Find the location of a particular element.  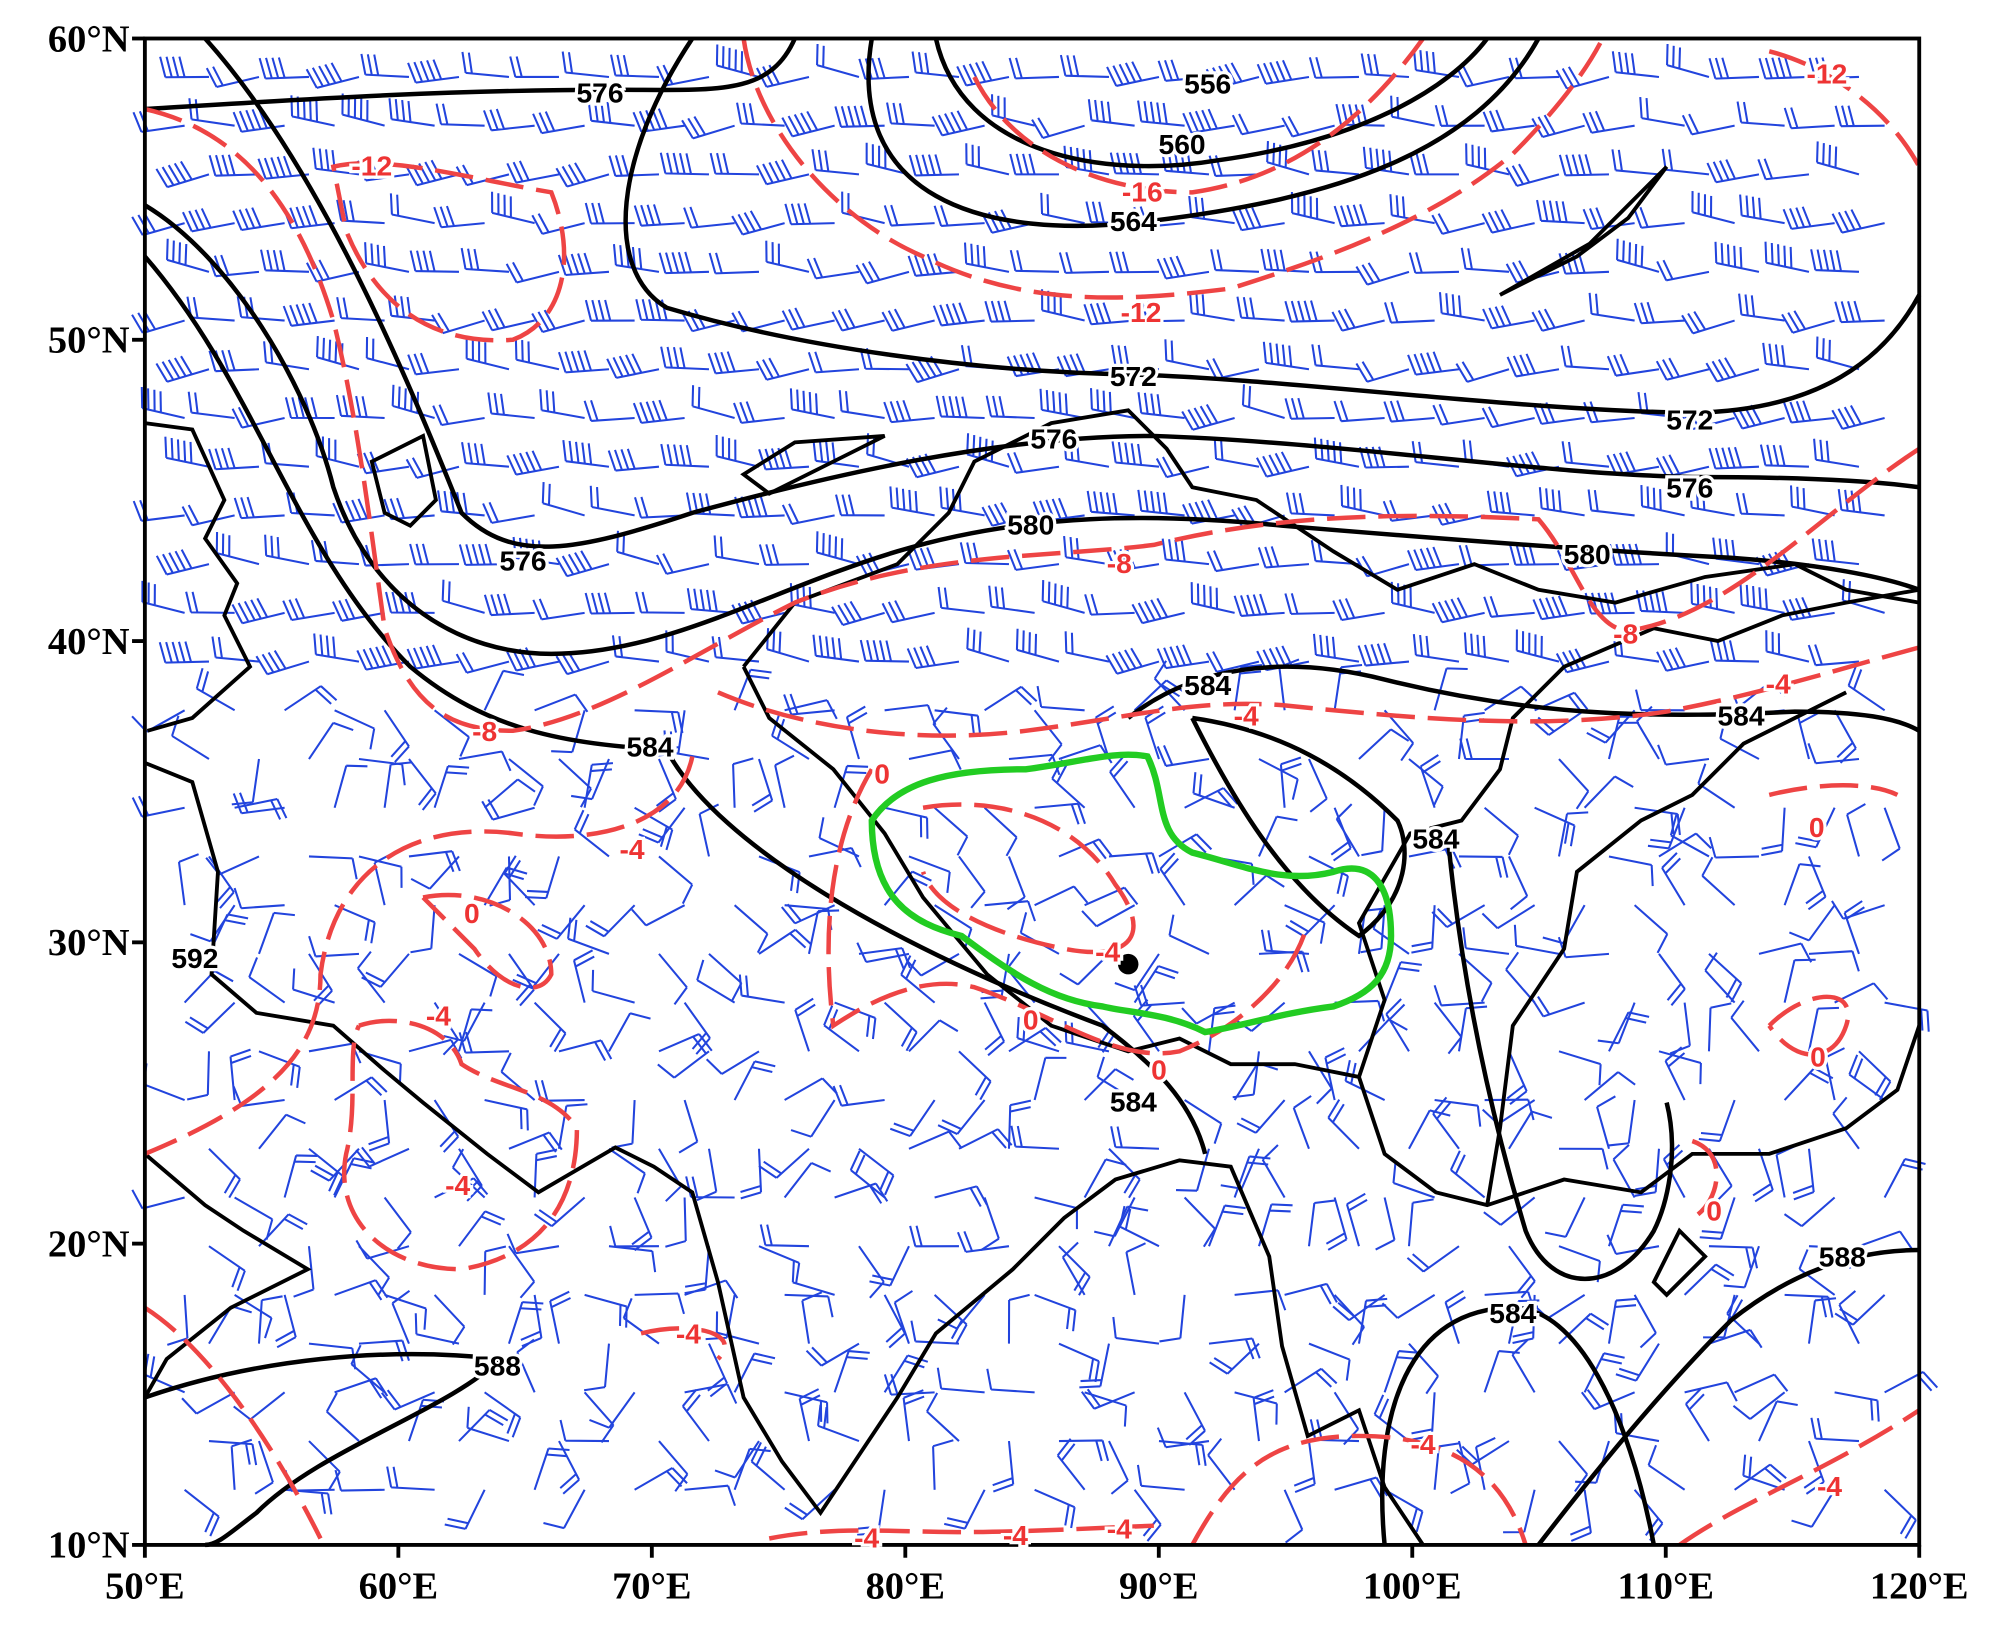

height-contour-label: 584 is located at coordinates (649, 746).